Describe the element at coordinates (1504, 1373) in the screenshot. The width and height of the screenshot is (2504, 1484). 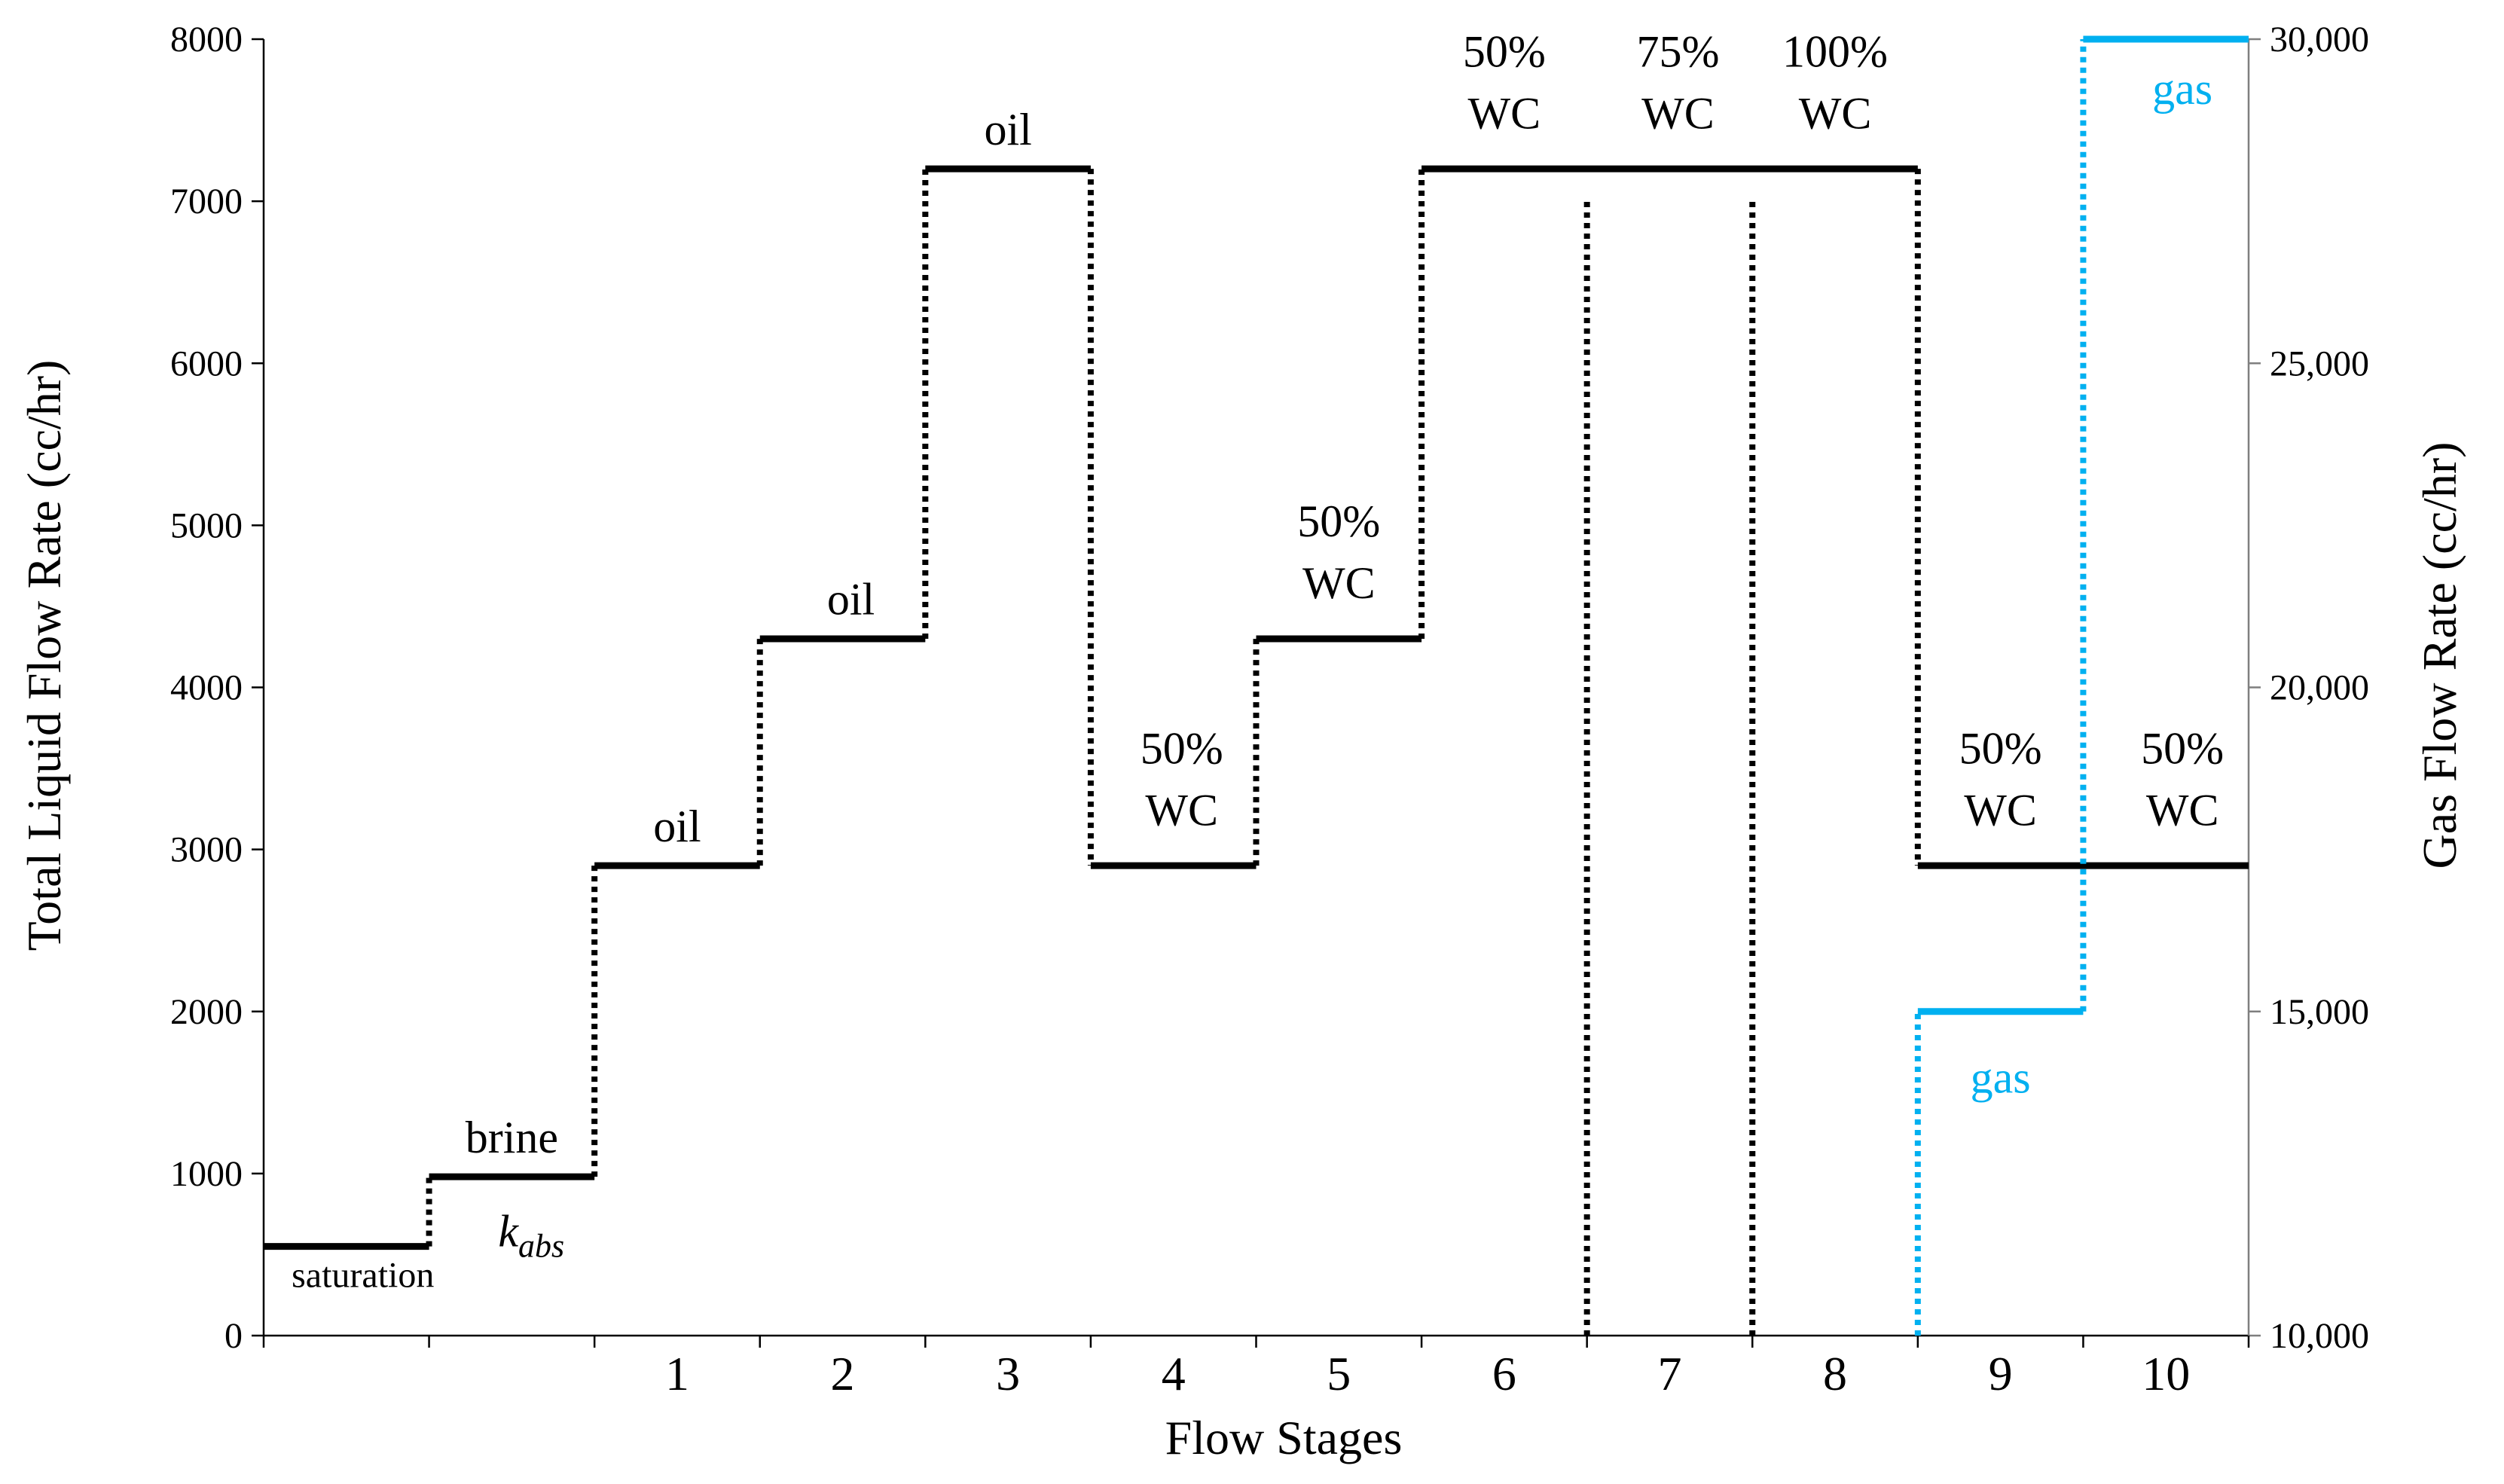
I see `x-tick-label: 6` at that location.